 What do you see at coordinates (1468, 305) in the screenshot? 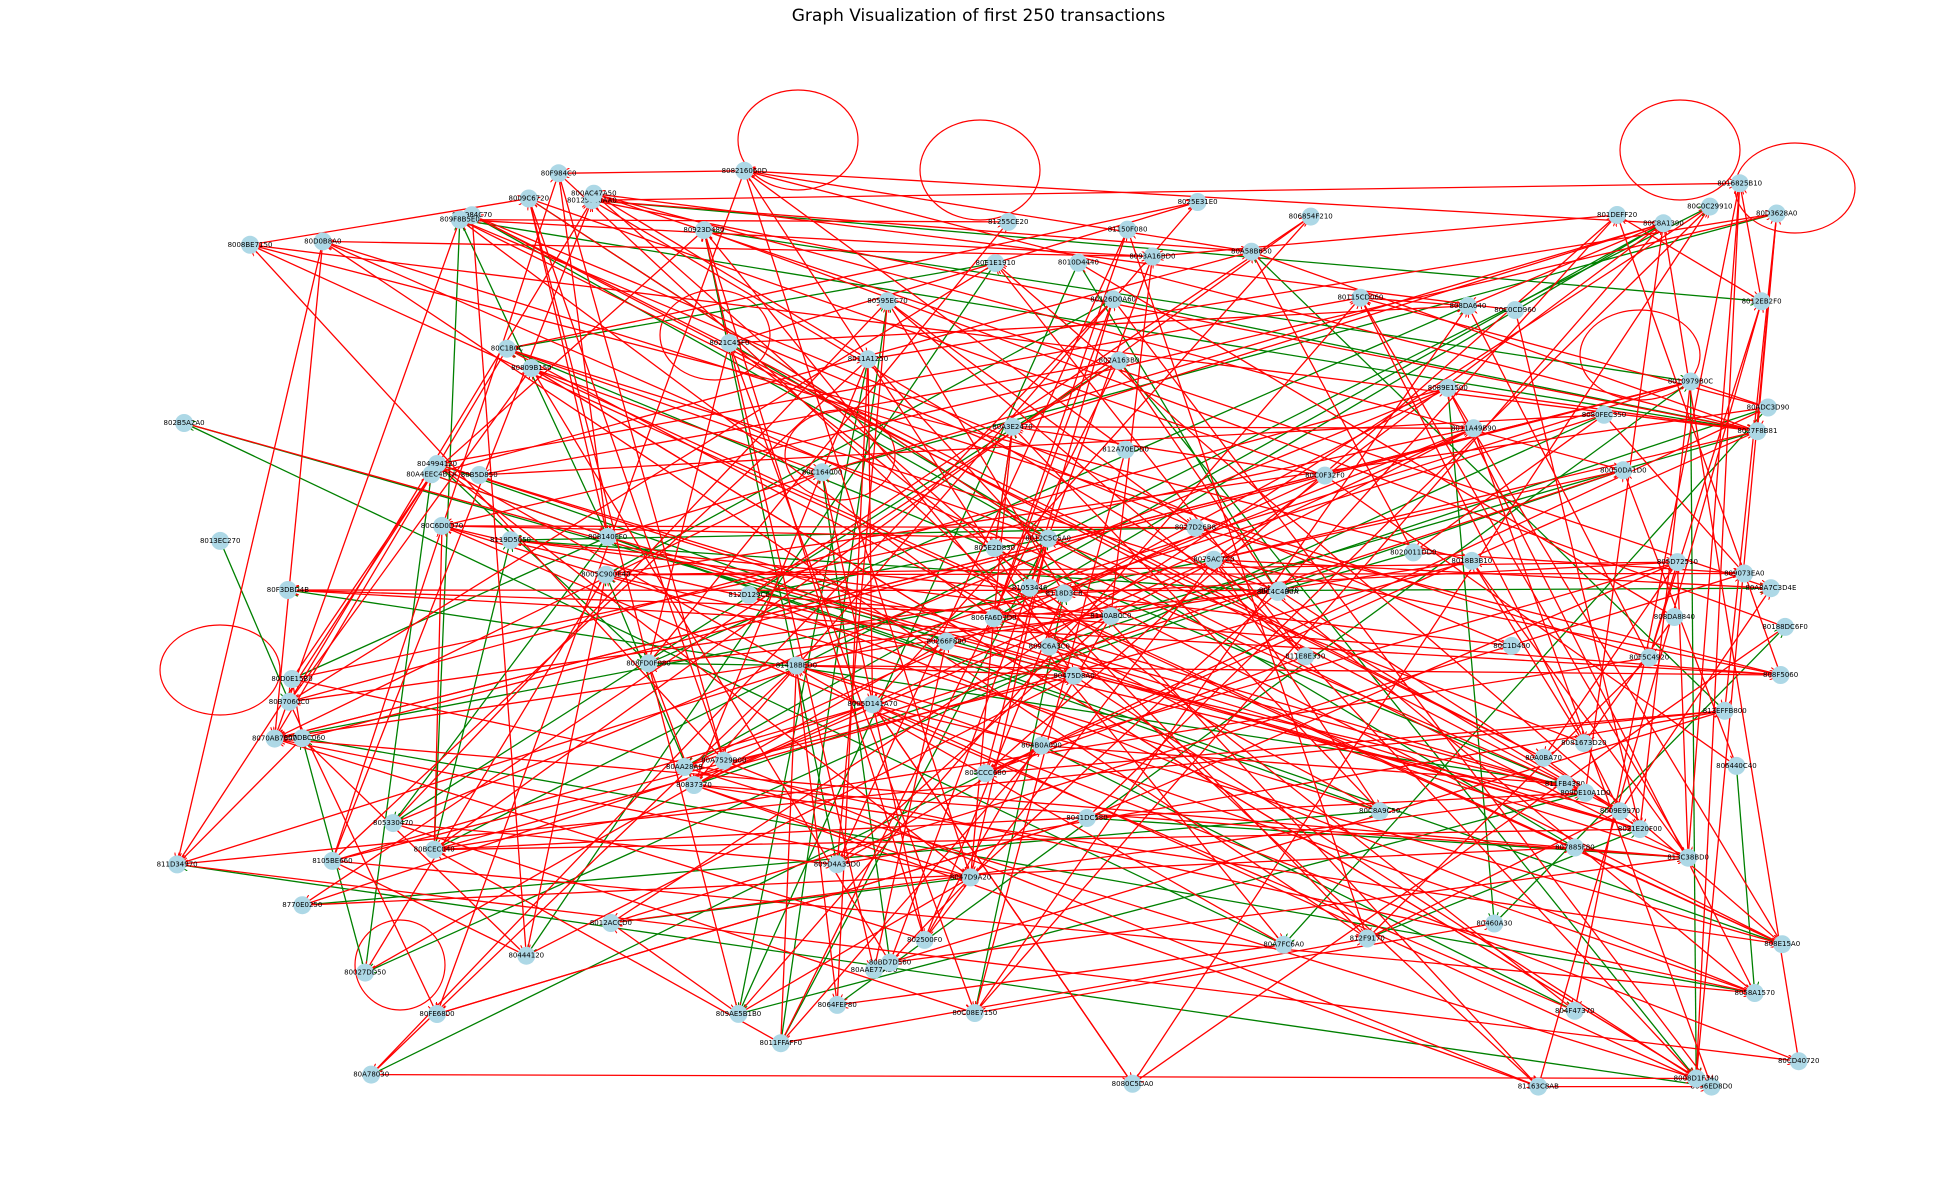
I see `graph-node: 808DA640` at bounding box center [1468, 305].